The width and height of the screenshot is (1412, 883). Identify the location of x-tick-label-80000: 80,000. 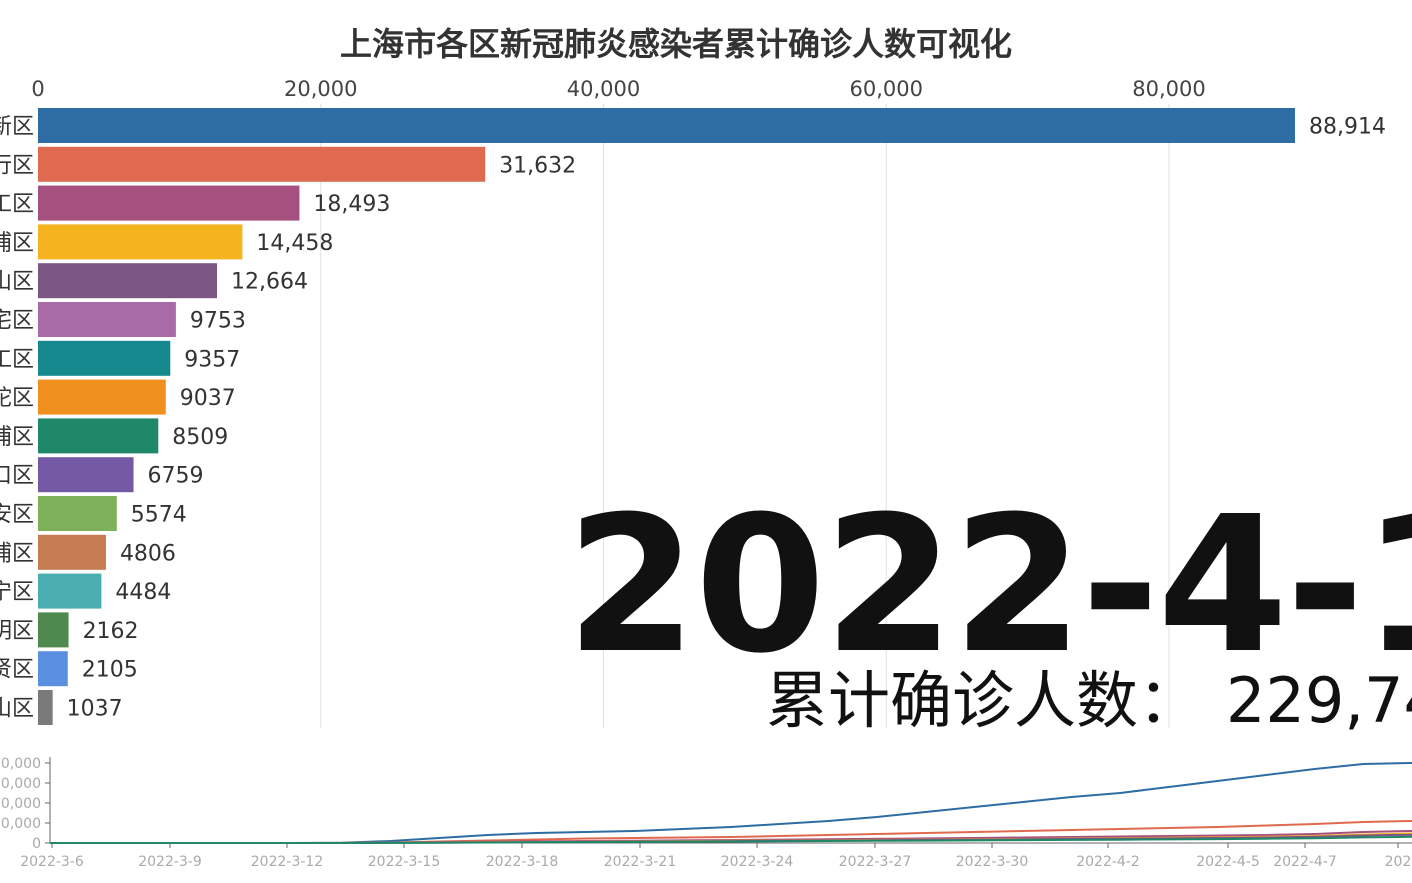
(1168, 89).